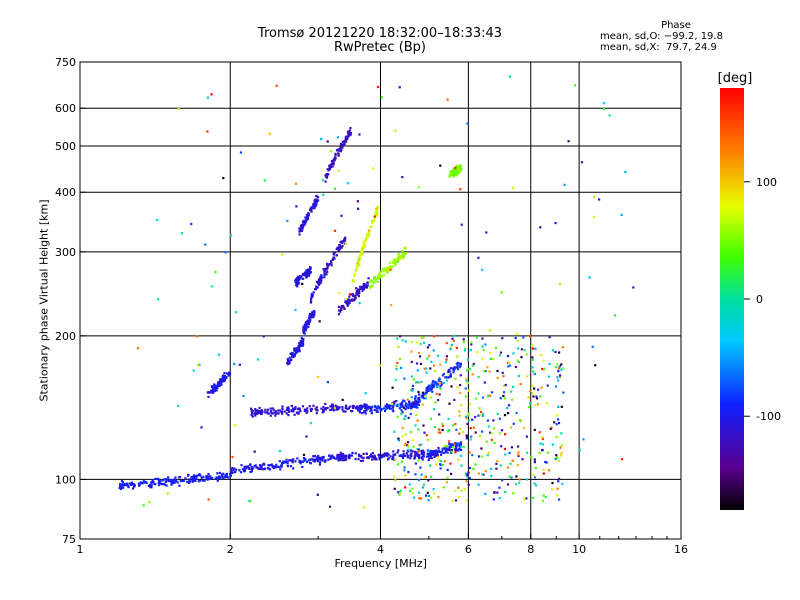 This screenshot has height=600, width=800. I want to click on x-tick-label: 10, so click(579, 549).